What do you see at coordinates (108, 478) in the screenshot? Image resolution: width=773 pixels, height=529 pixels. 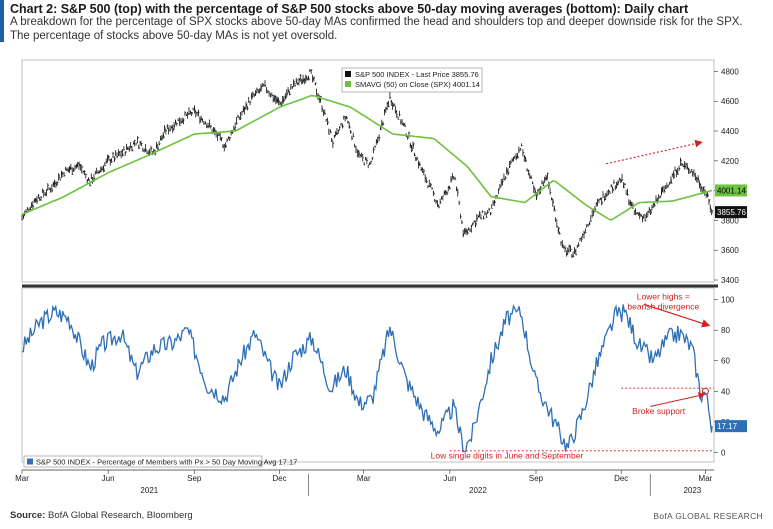 I see `x-tick-label: Jun` at bounding box center [108, 478].